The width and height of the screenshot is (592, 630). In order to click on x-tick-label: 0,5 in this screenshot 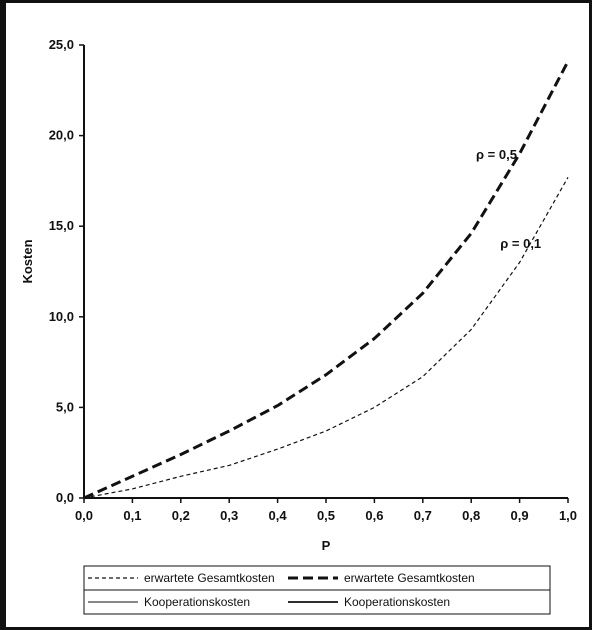, I will do `click(326, 515)`.